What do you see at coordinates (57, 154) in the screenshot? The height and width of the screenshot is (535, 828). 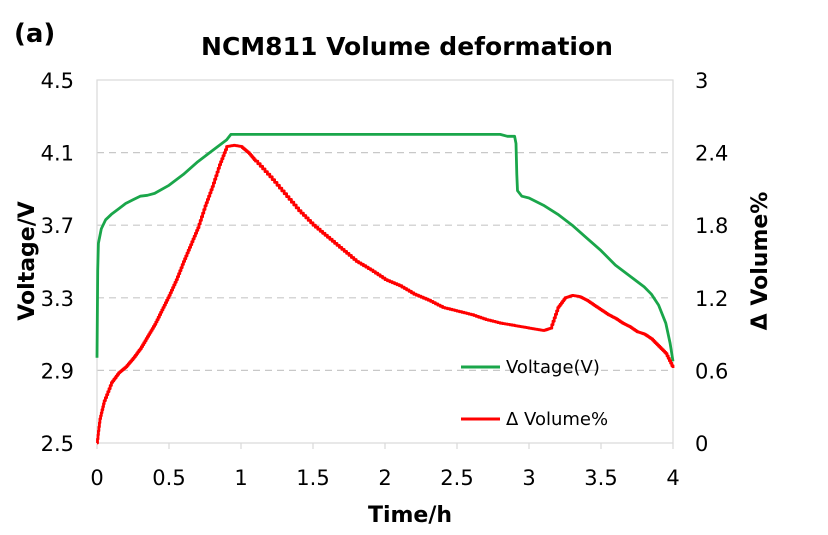 I see `left-tick-label: 4.1` at bounding box center [57, 154].